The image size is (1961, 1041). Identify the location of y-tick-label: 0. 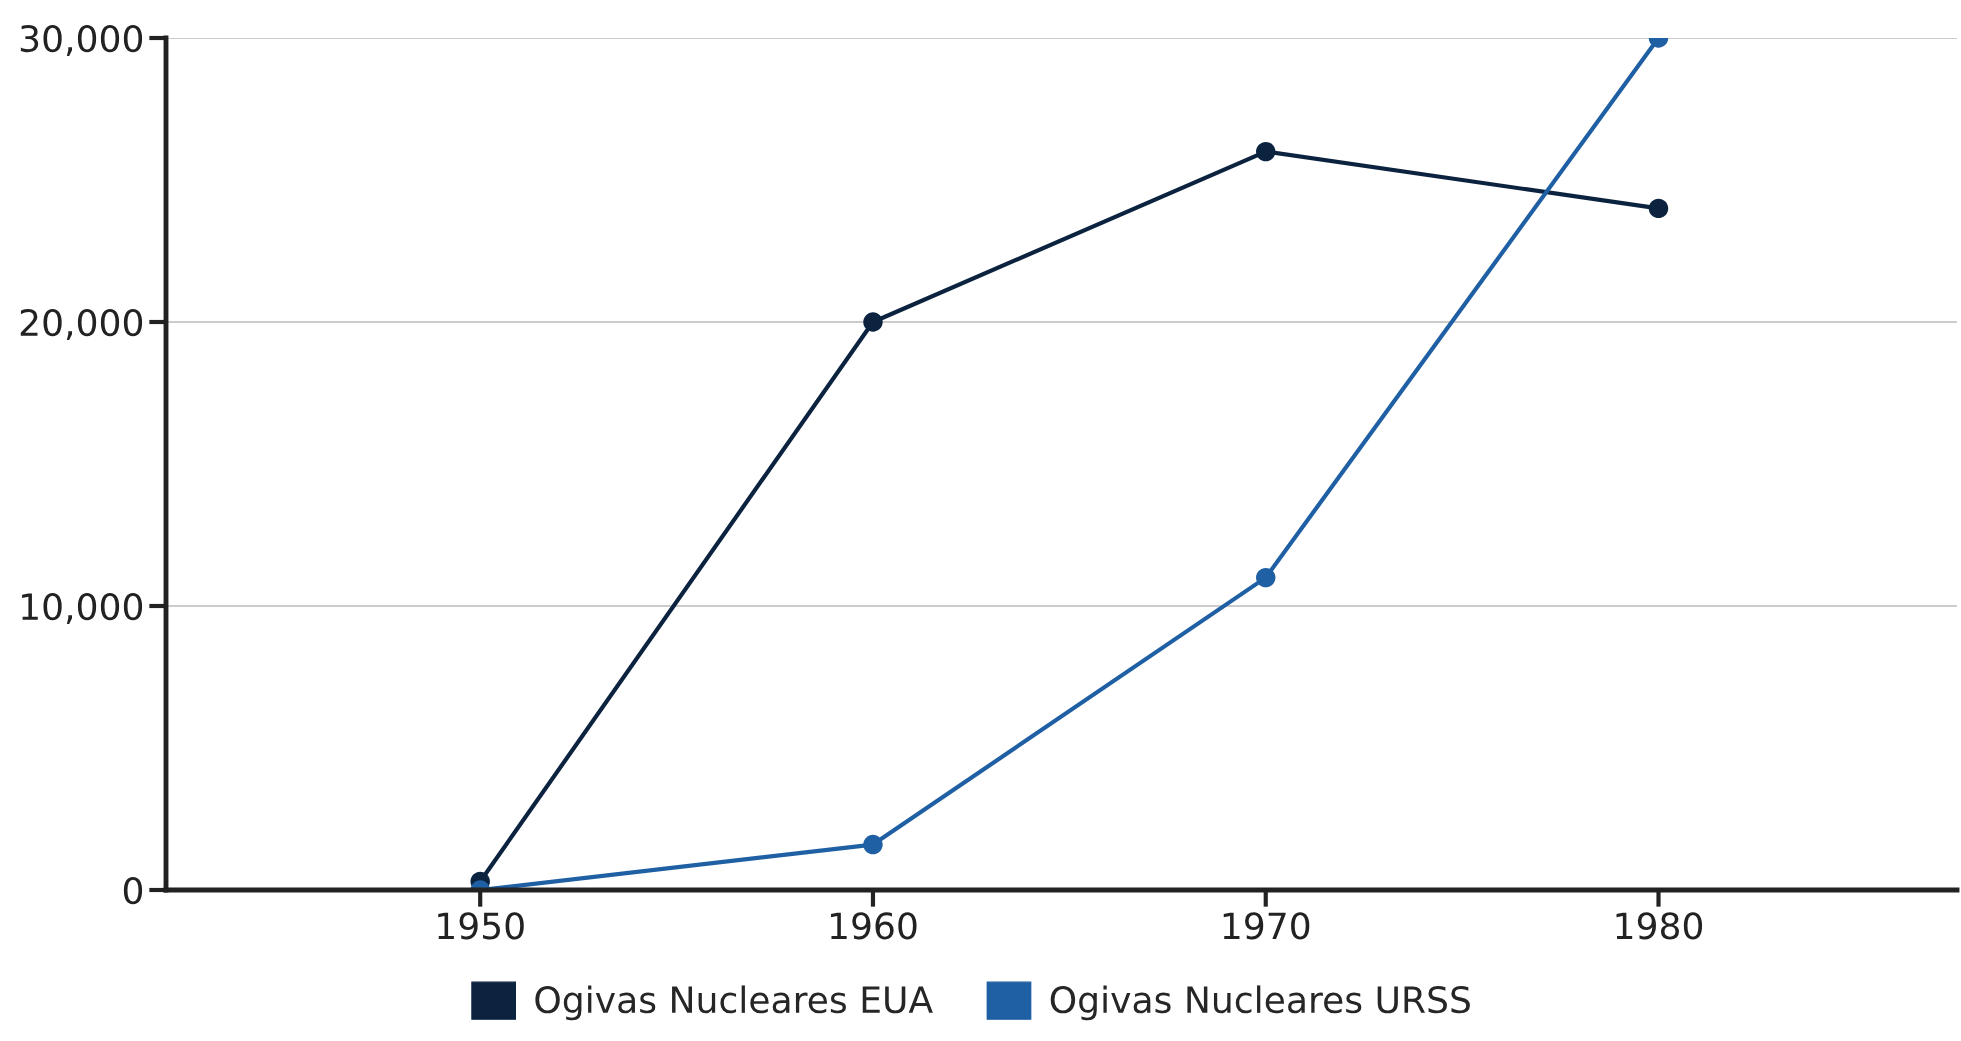
(133, 890).